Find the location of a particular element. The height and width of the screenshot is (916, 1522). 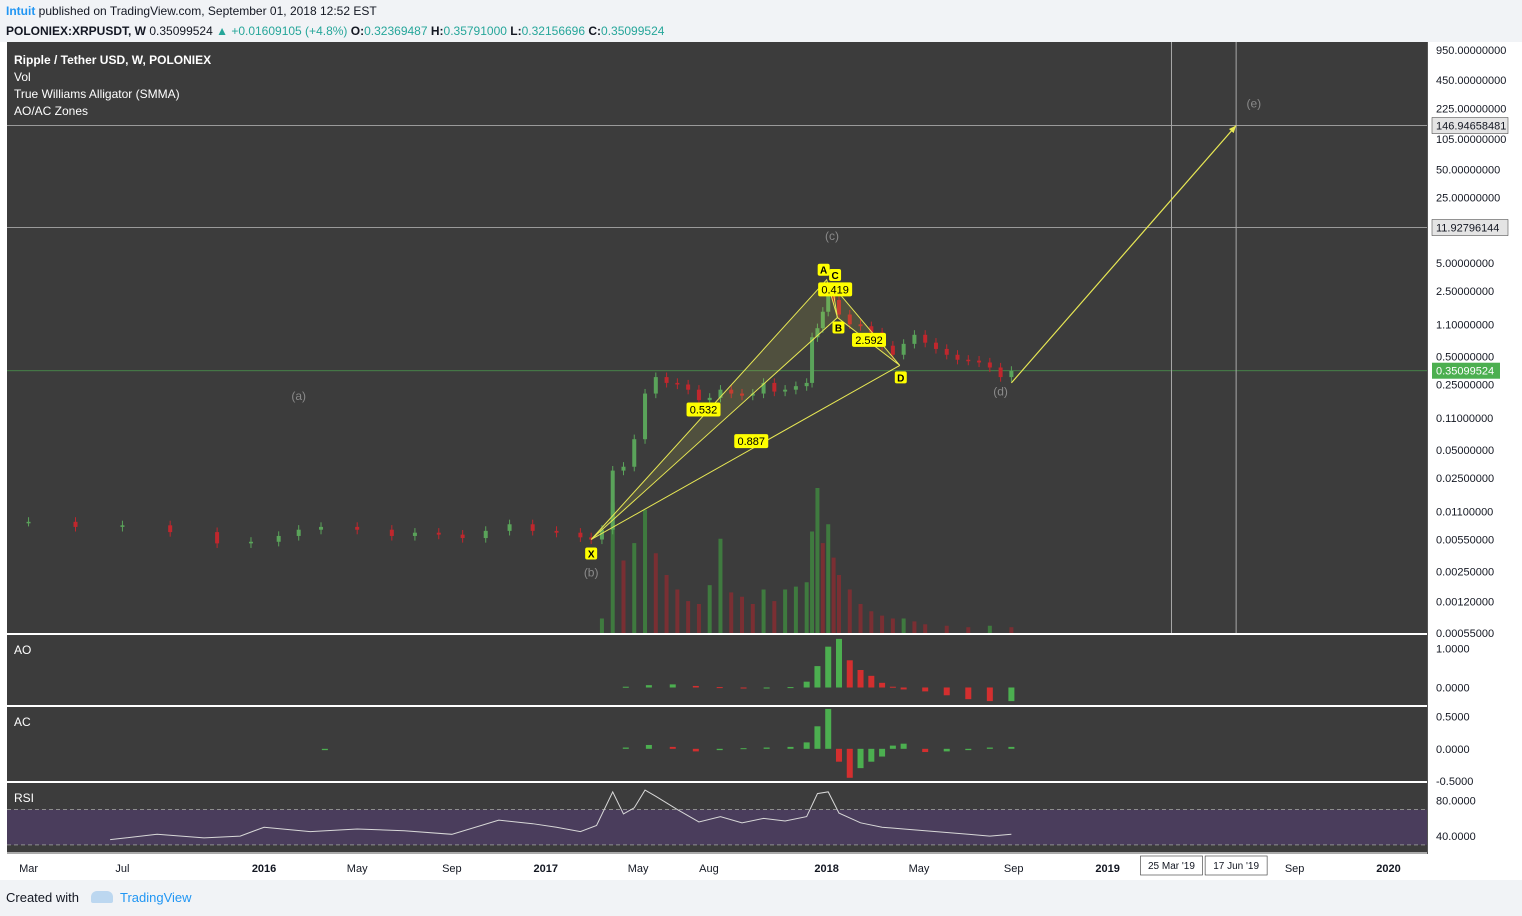

current-price-tag: 0.35099524 is located at coordinates (1466, 370).